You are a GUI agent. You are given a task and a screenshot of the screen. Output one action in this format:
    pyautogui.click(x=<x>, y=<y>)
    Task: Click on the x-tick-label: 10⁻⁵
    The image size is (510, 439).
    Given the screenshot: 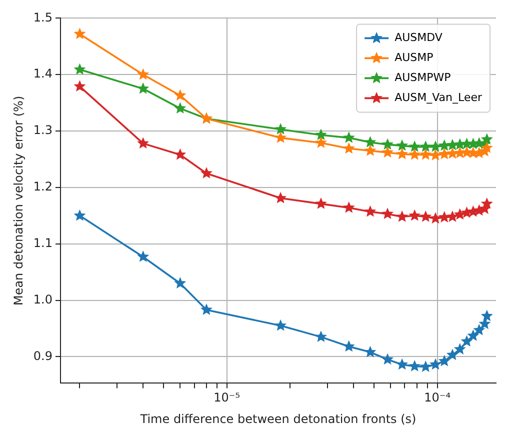 What is the action you would take?
    pyautogui.click(x=227, y=397)
    